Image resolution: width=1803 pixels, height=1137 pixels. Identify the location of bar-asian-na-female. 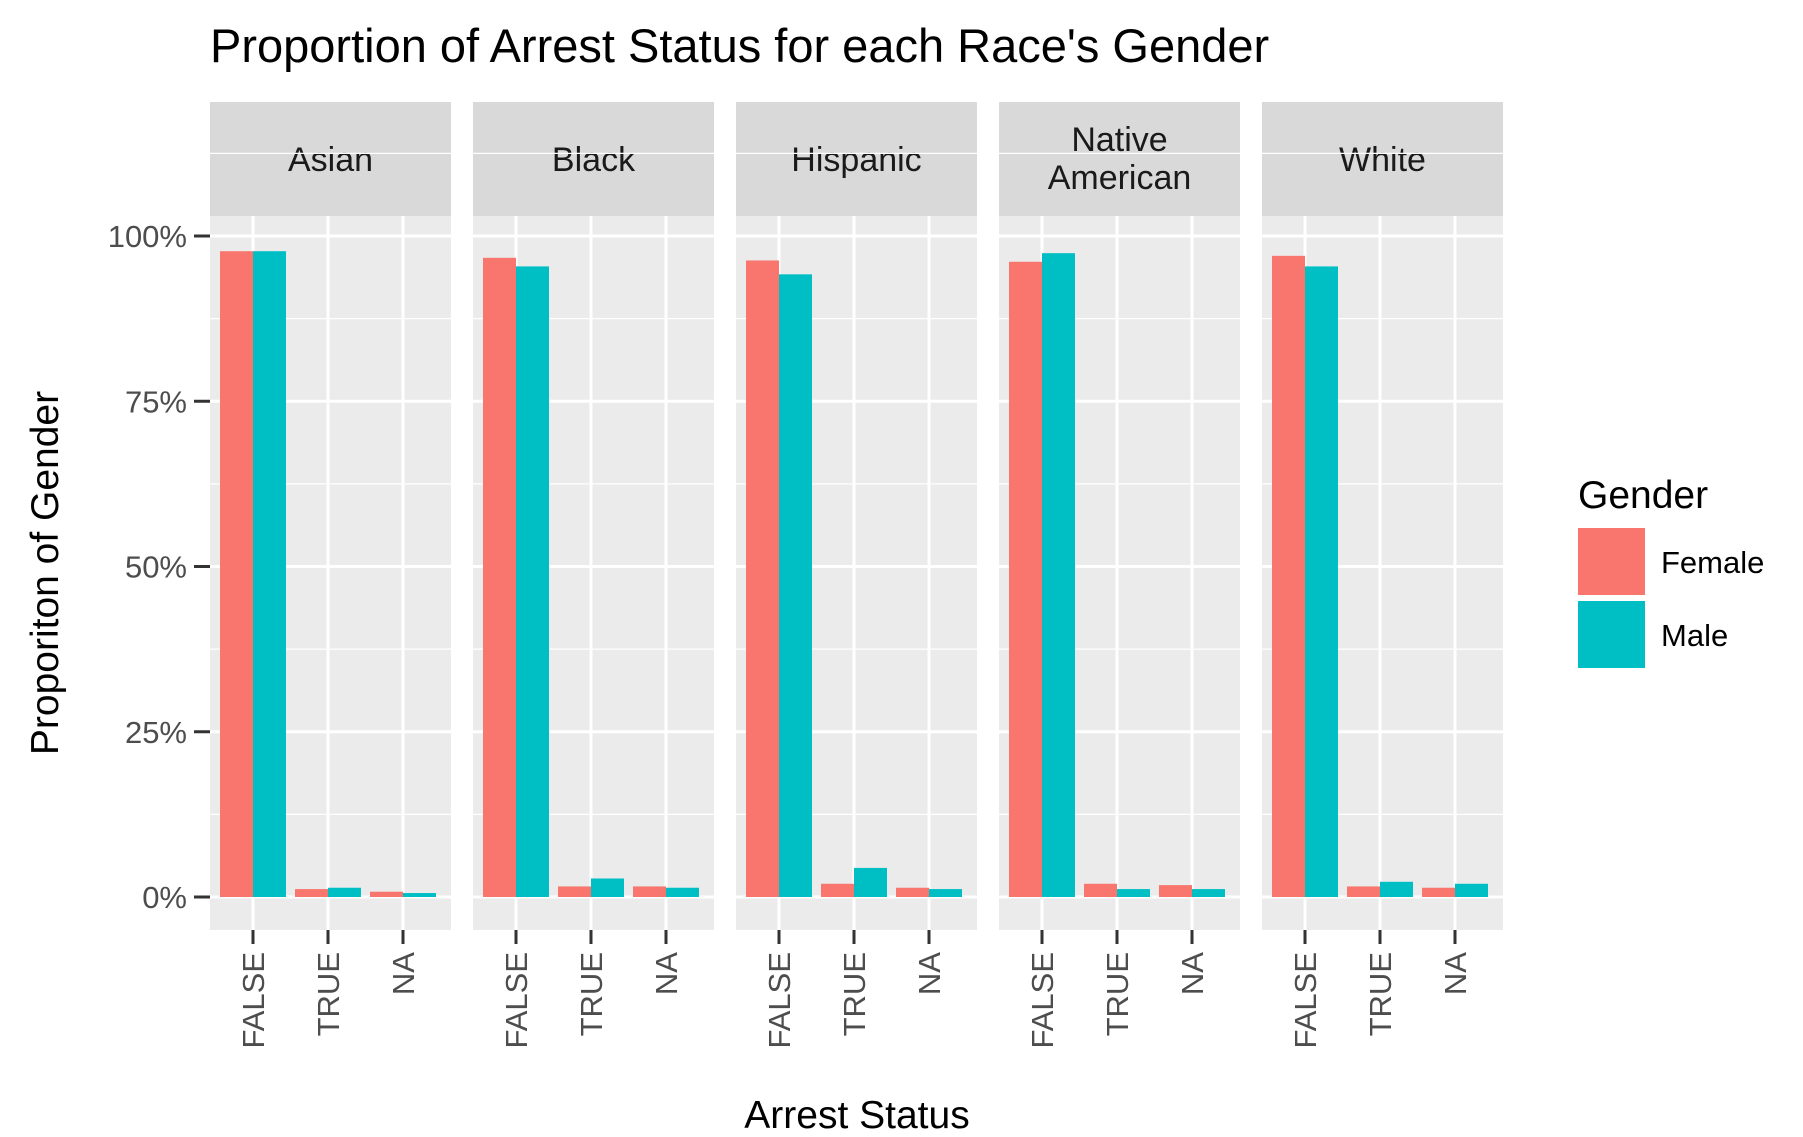
(386, 894).